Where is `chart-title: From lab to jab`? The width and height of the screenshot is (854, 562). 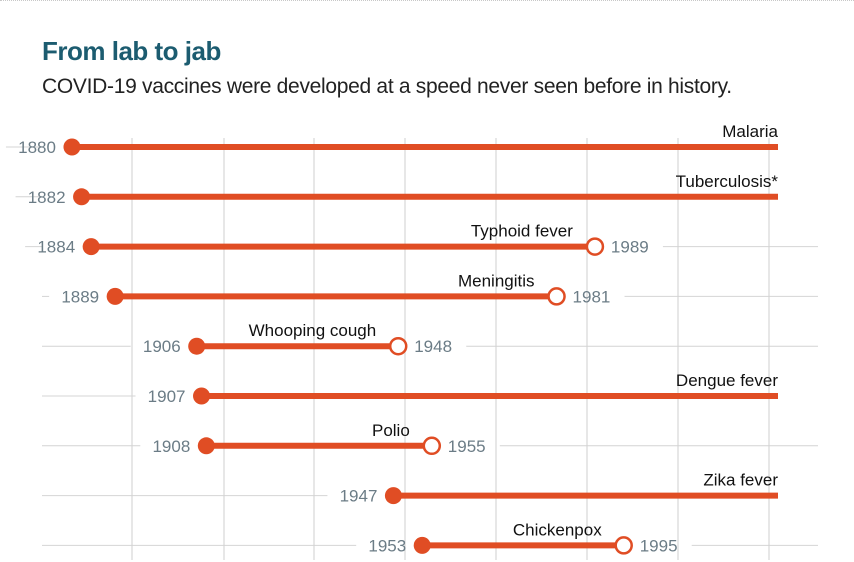 chart-title: From lab to jab is located at coordinates (131, 51).